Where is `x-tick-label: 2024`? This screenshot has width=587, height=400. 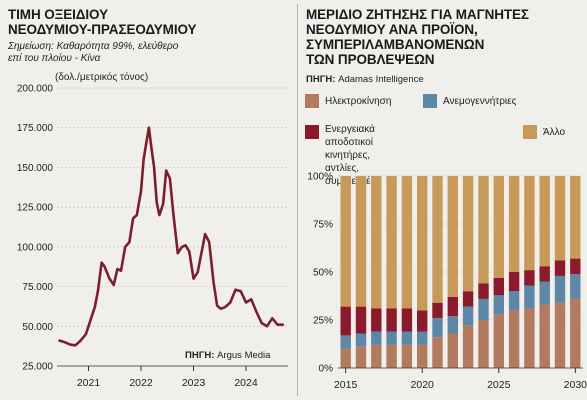
x-tick-label: 2024 is located at coordinates (246, 383).